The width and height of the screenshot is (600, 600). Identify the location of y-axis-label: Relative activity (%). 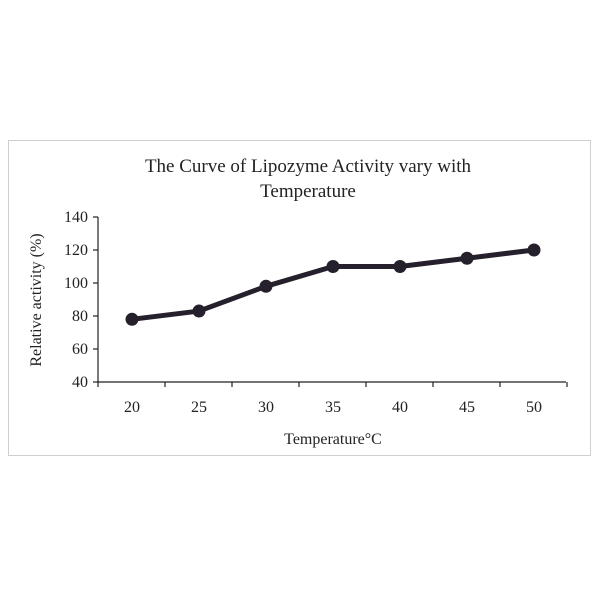
(36, 299).